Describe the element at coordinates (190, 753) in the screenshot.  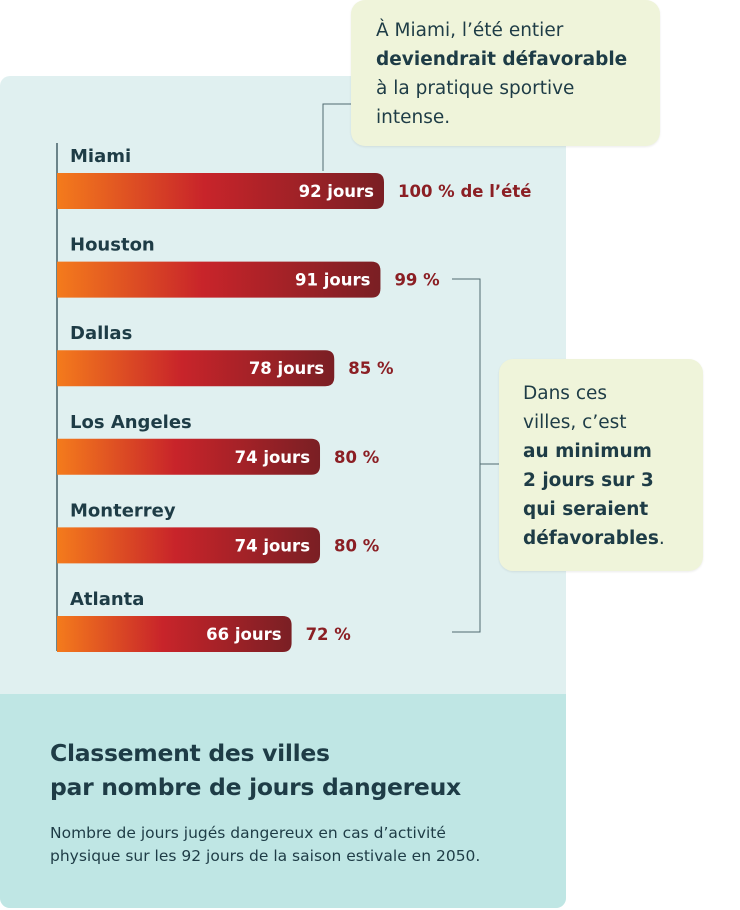
I see `title-line-1: Classement des villes` at that location.